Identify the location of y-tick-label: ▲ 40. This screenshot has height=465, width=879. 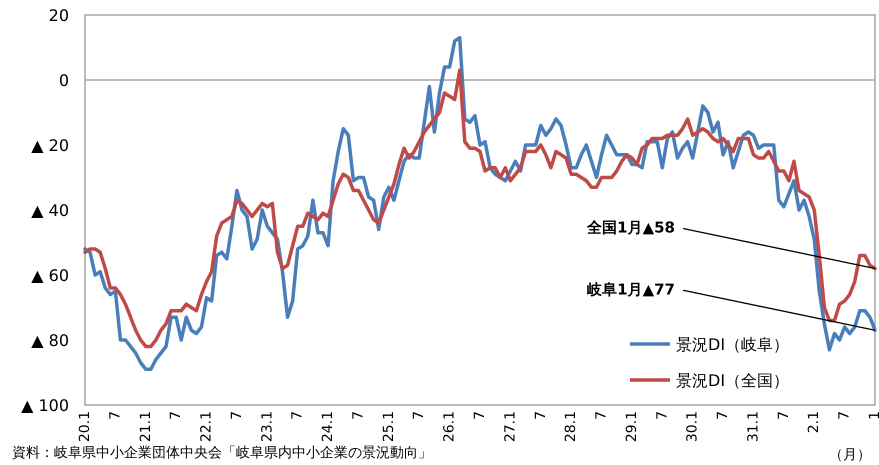
(50, 210).